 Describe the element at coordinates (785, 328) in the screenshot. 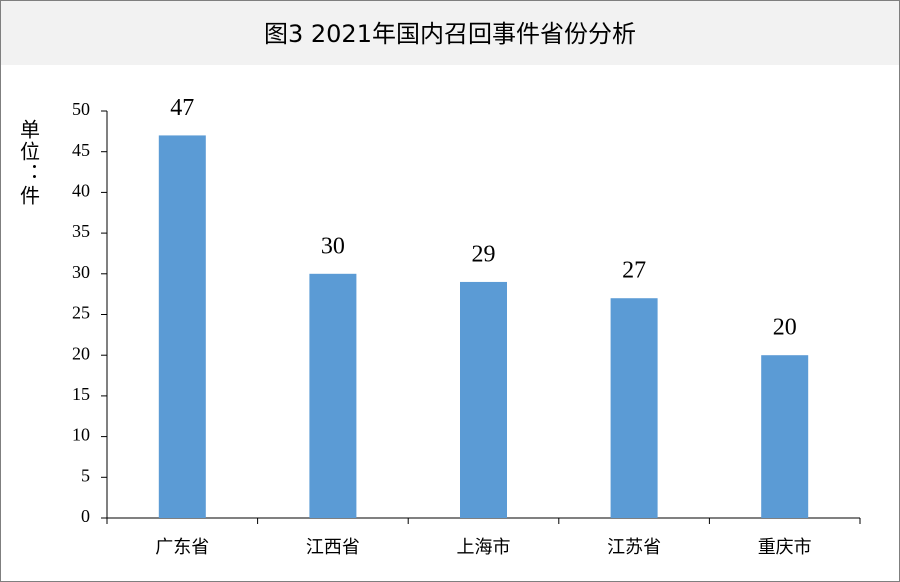

I see `data-label: 20` at that location.